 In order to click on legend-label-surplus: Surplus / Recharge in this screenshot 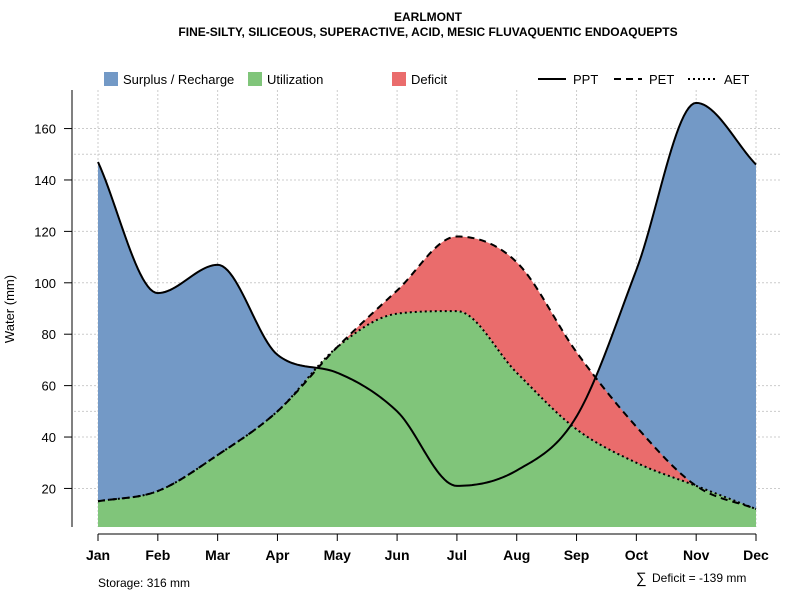, I will do `click(178, 79)`.